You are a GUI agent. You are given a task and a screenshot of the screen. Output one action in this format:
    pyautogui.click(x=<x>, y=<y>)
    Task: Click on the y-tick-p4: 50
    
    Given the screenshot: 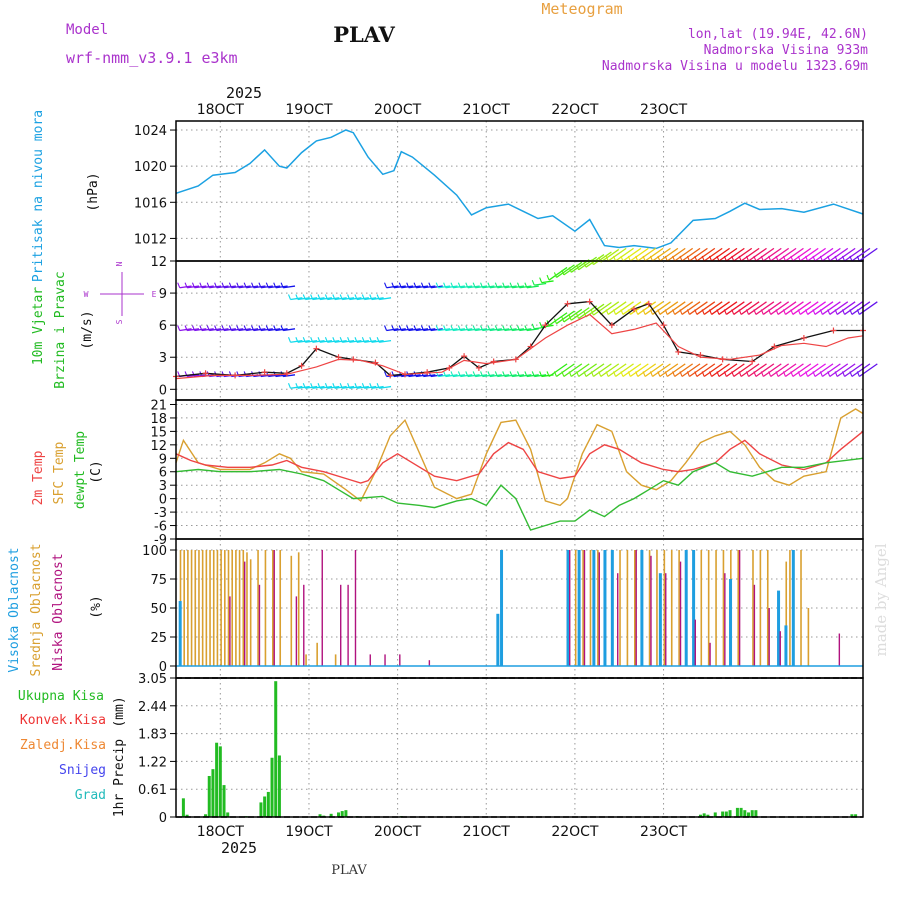 What is the action you would take?
    pyautogui.click(x=158, y=609)
    